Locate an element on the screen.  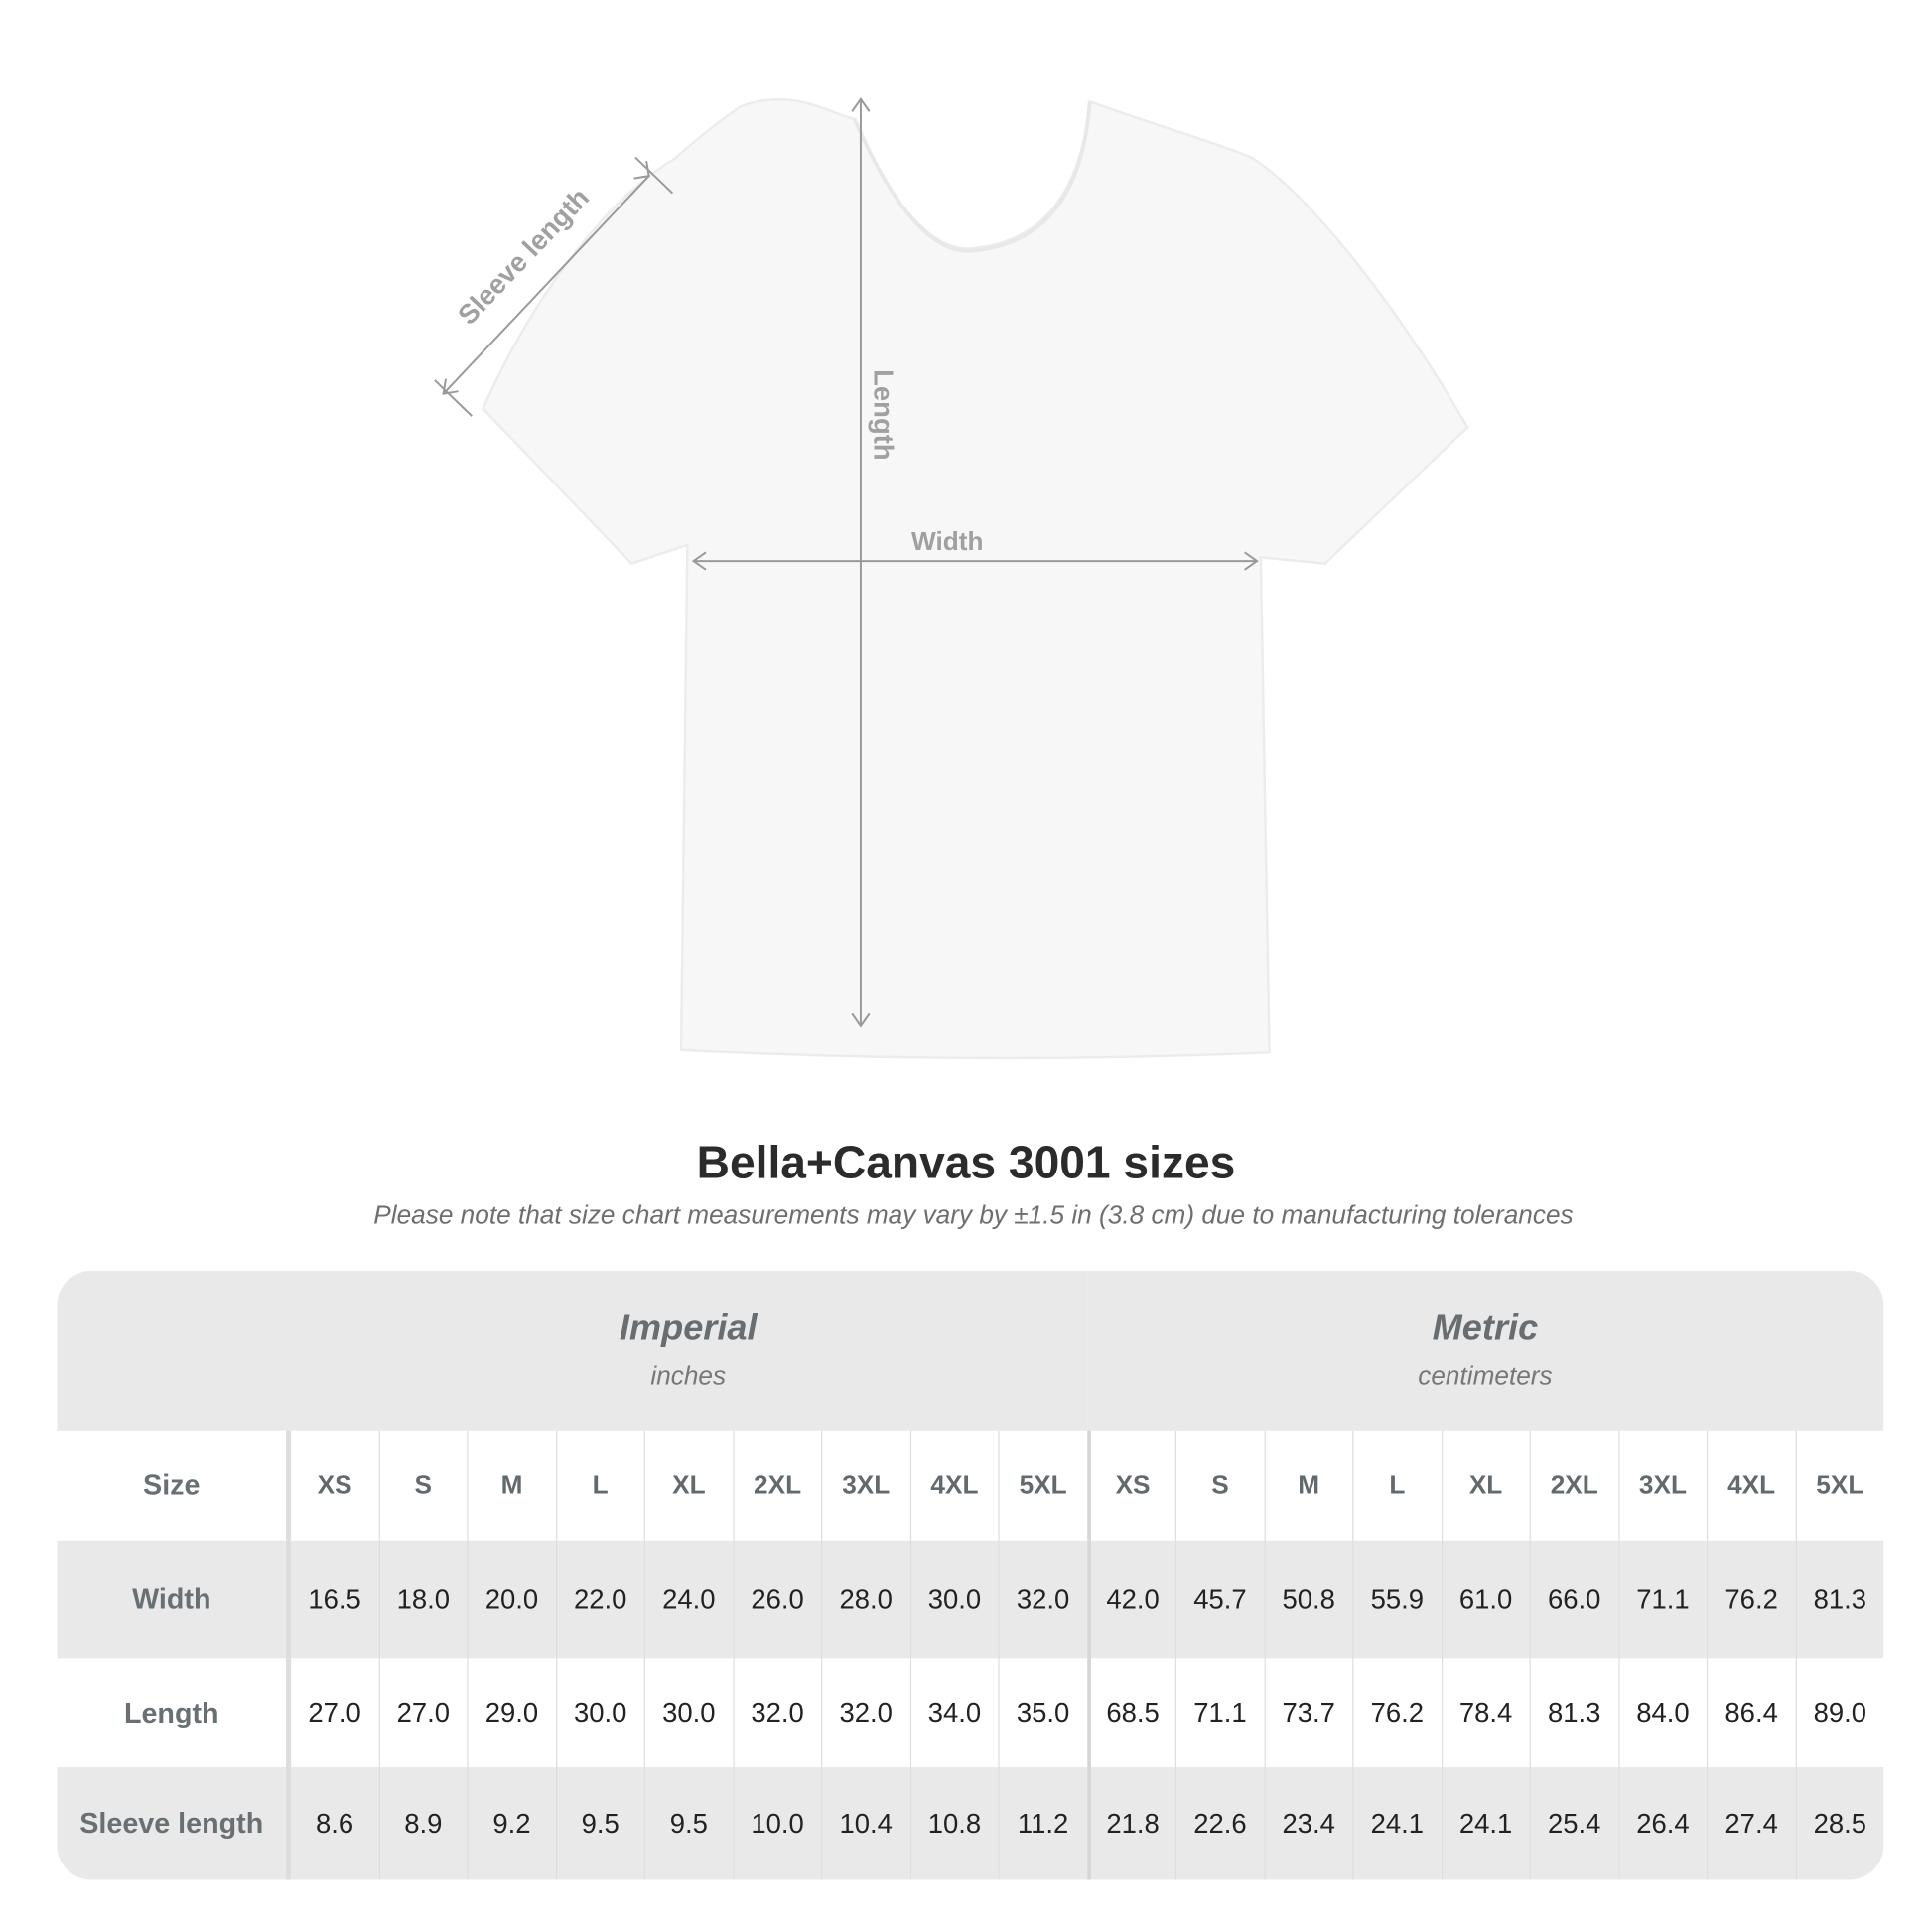
size-header-imperial-5xl: 5XL is located at coordinates (1042, 1486).